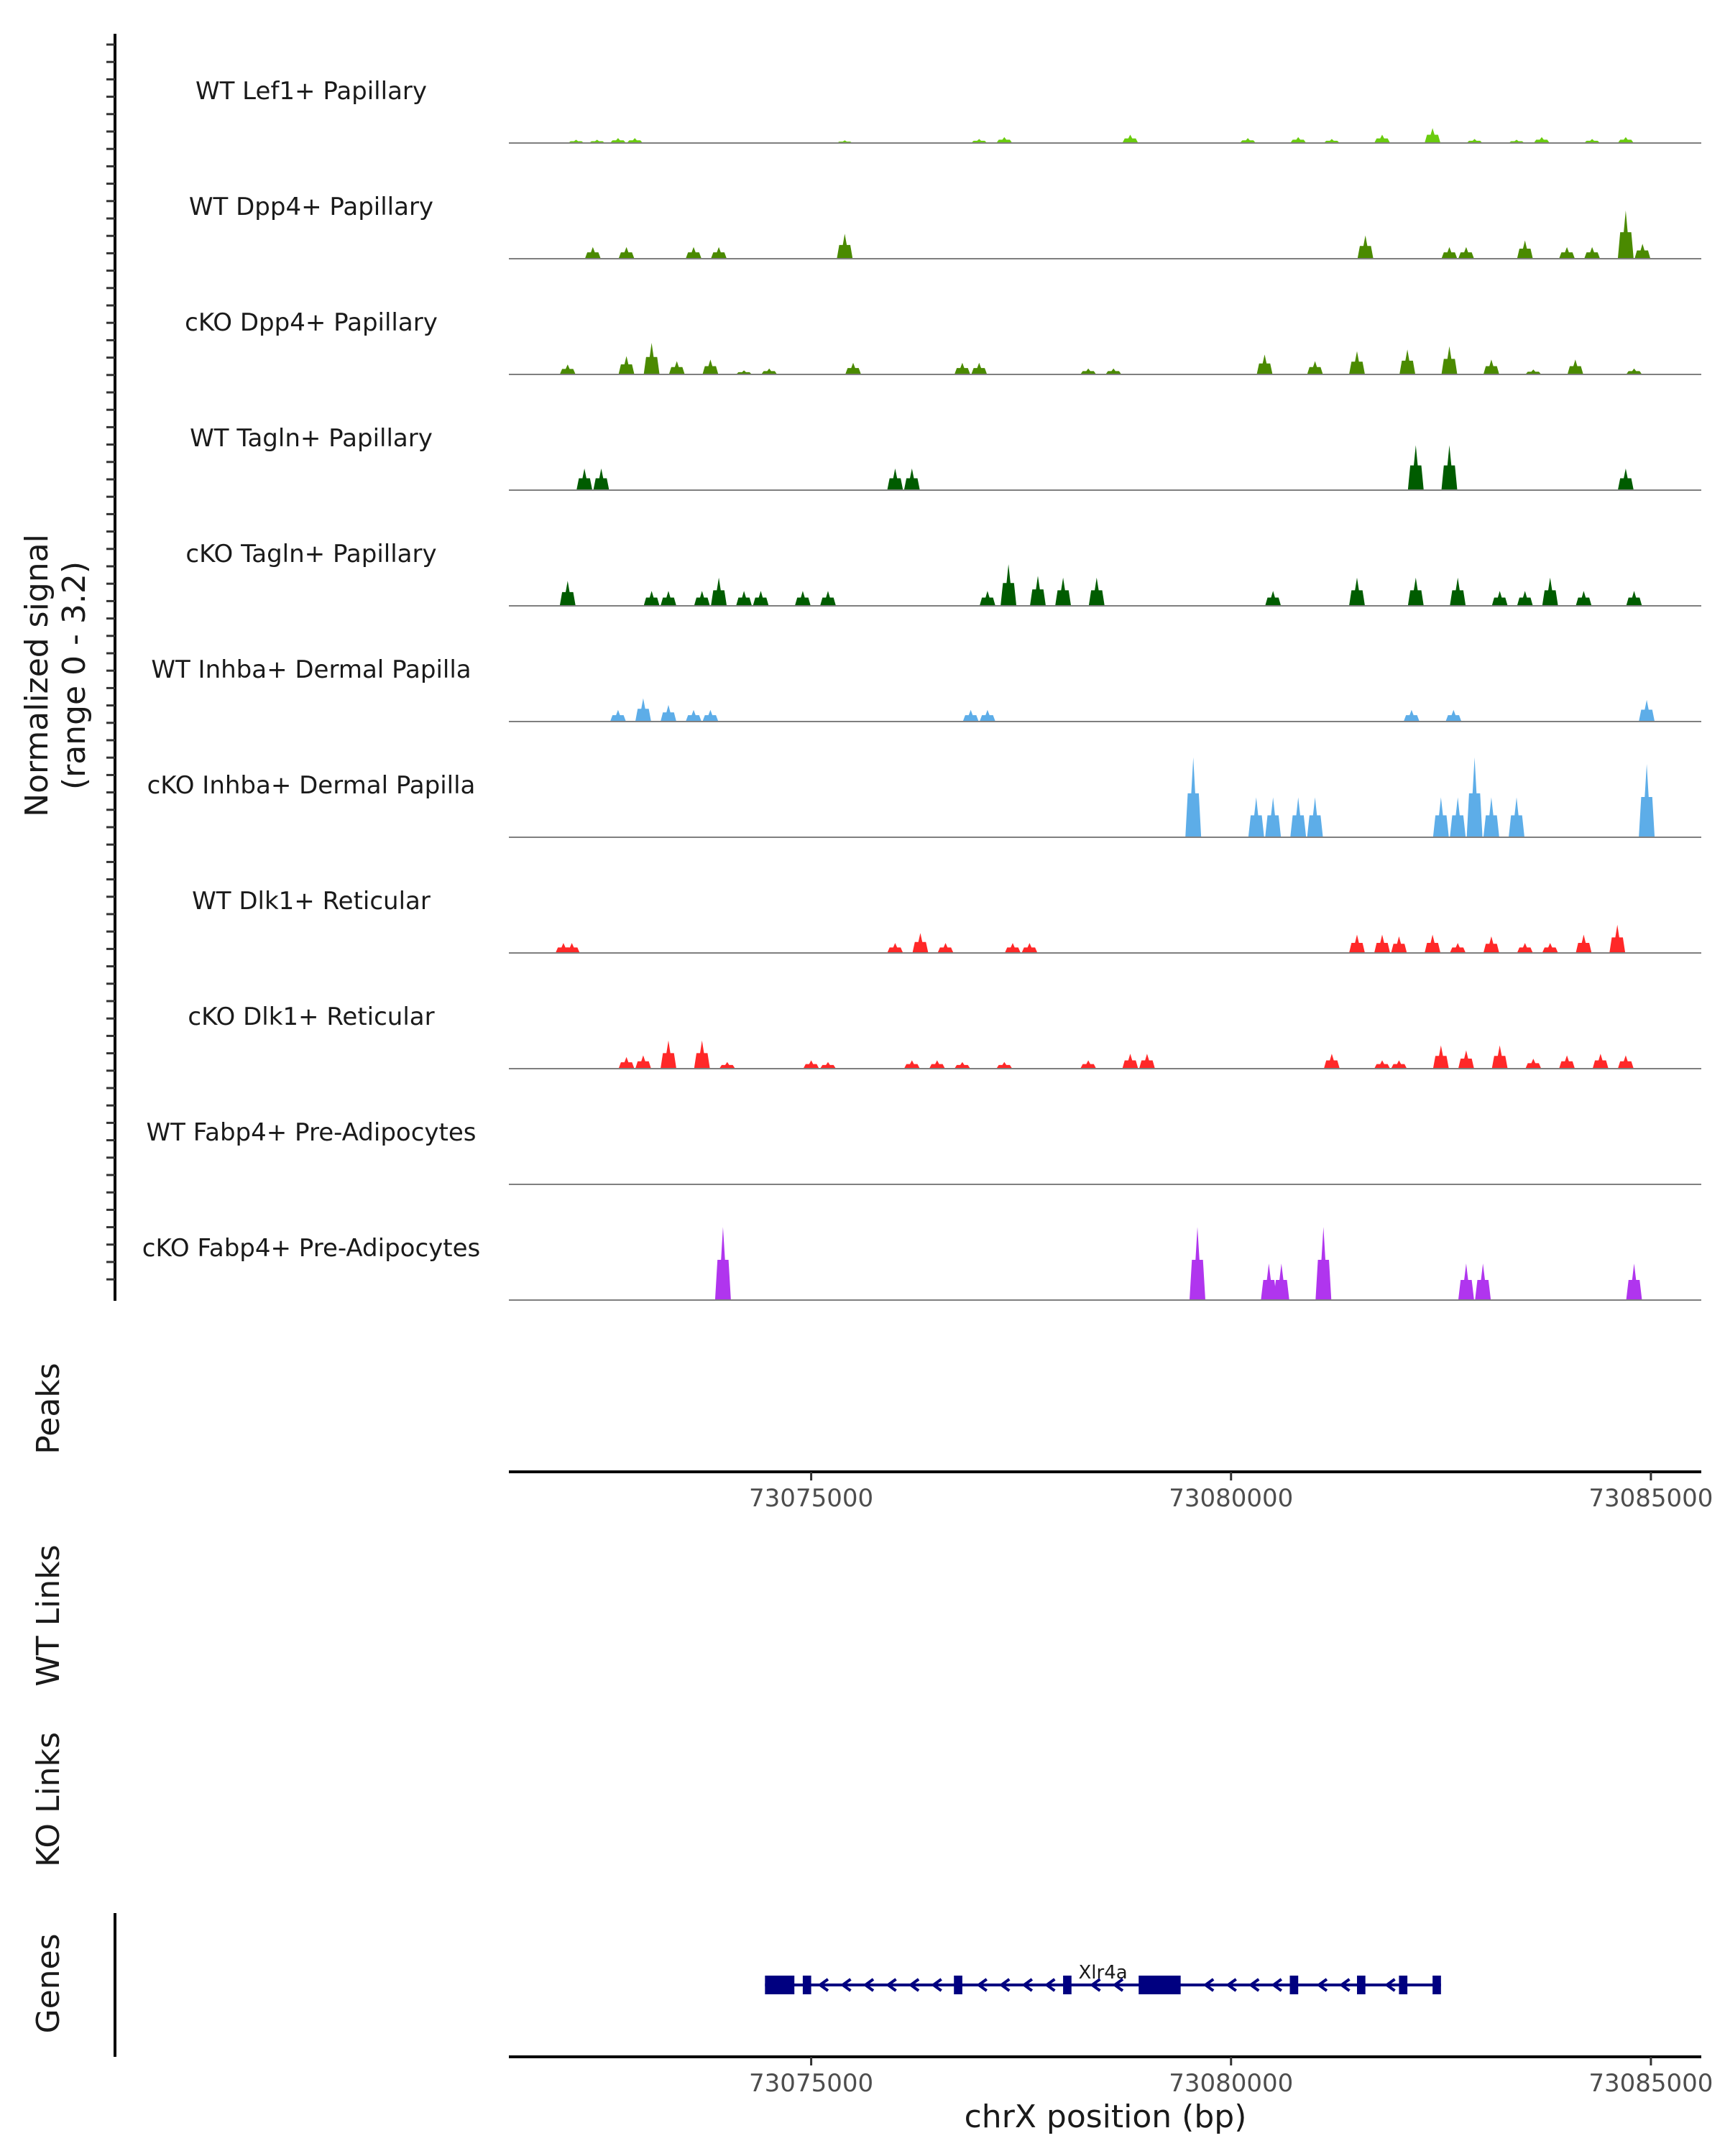 This screenshot has height=2156, width=1725. Describe the element at coordinates (1650, 2083) in the screenshot. I see `x-tick-label: 73085000` at that location.